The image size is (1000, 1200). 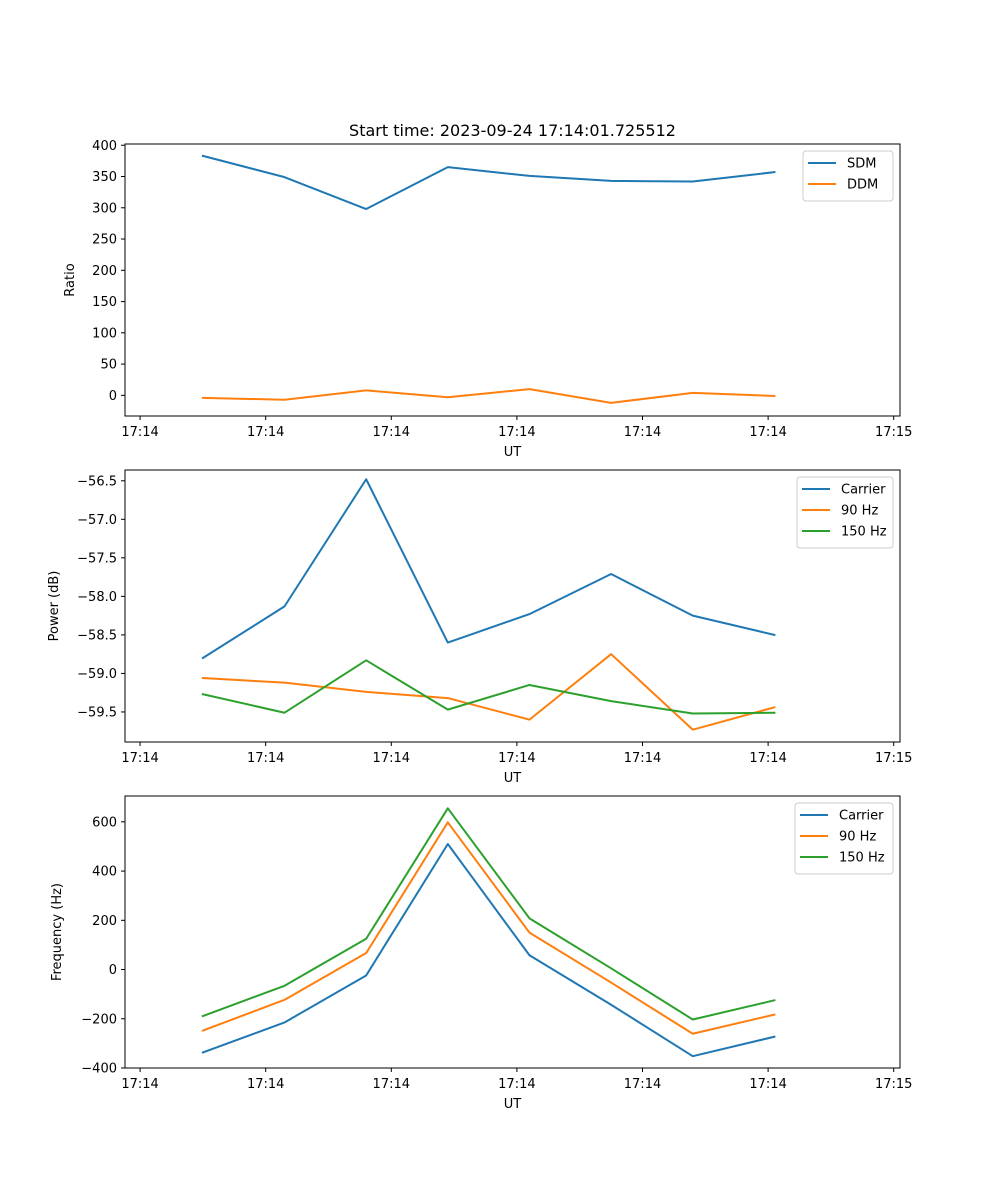 I want to click on power-series-carrier-line, so click(x=488, y=569).